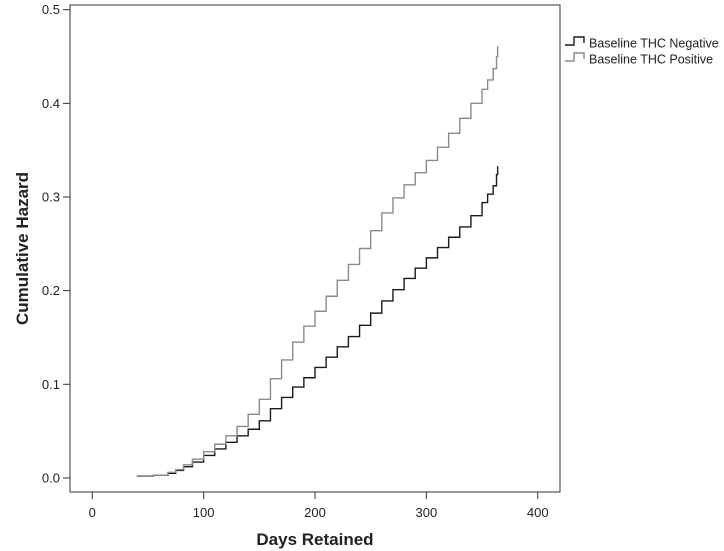  What do you see at coordinates (314, 539) in the screenshot?
I see `x-axis-title: Days Retained` at bounding box center [314, 539].